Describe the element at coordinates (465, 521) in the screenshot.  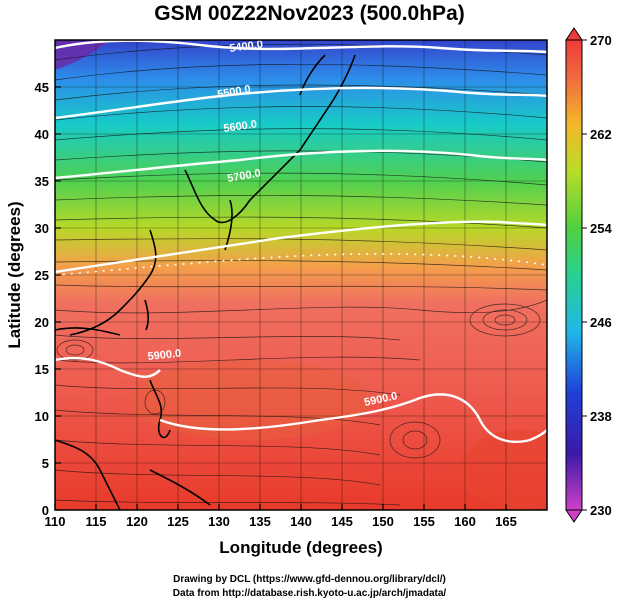
I see `x-tick-label: 160` at that location.